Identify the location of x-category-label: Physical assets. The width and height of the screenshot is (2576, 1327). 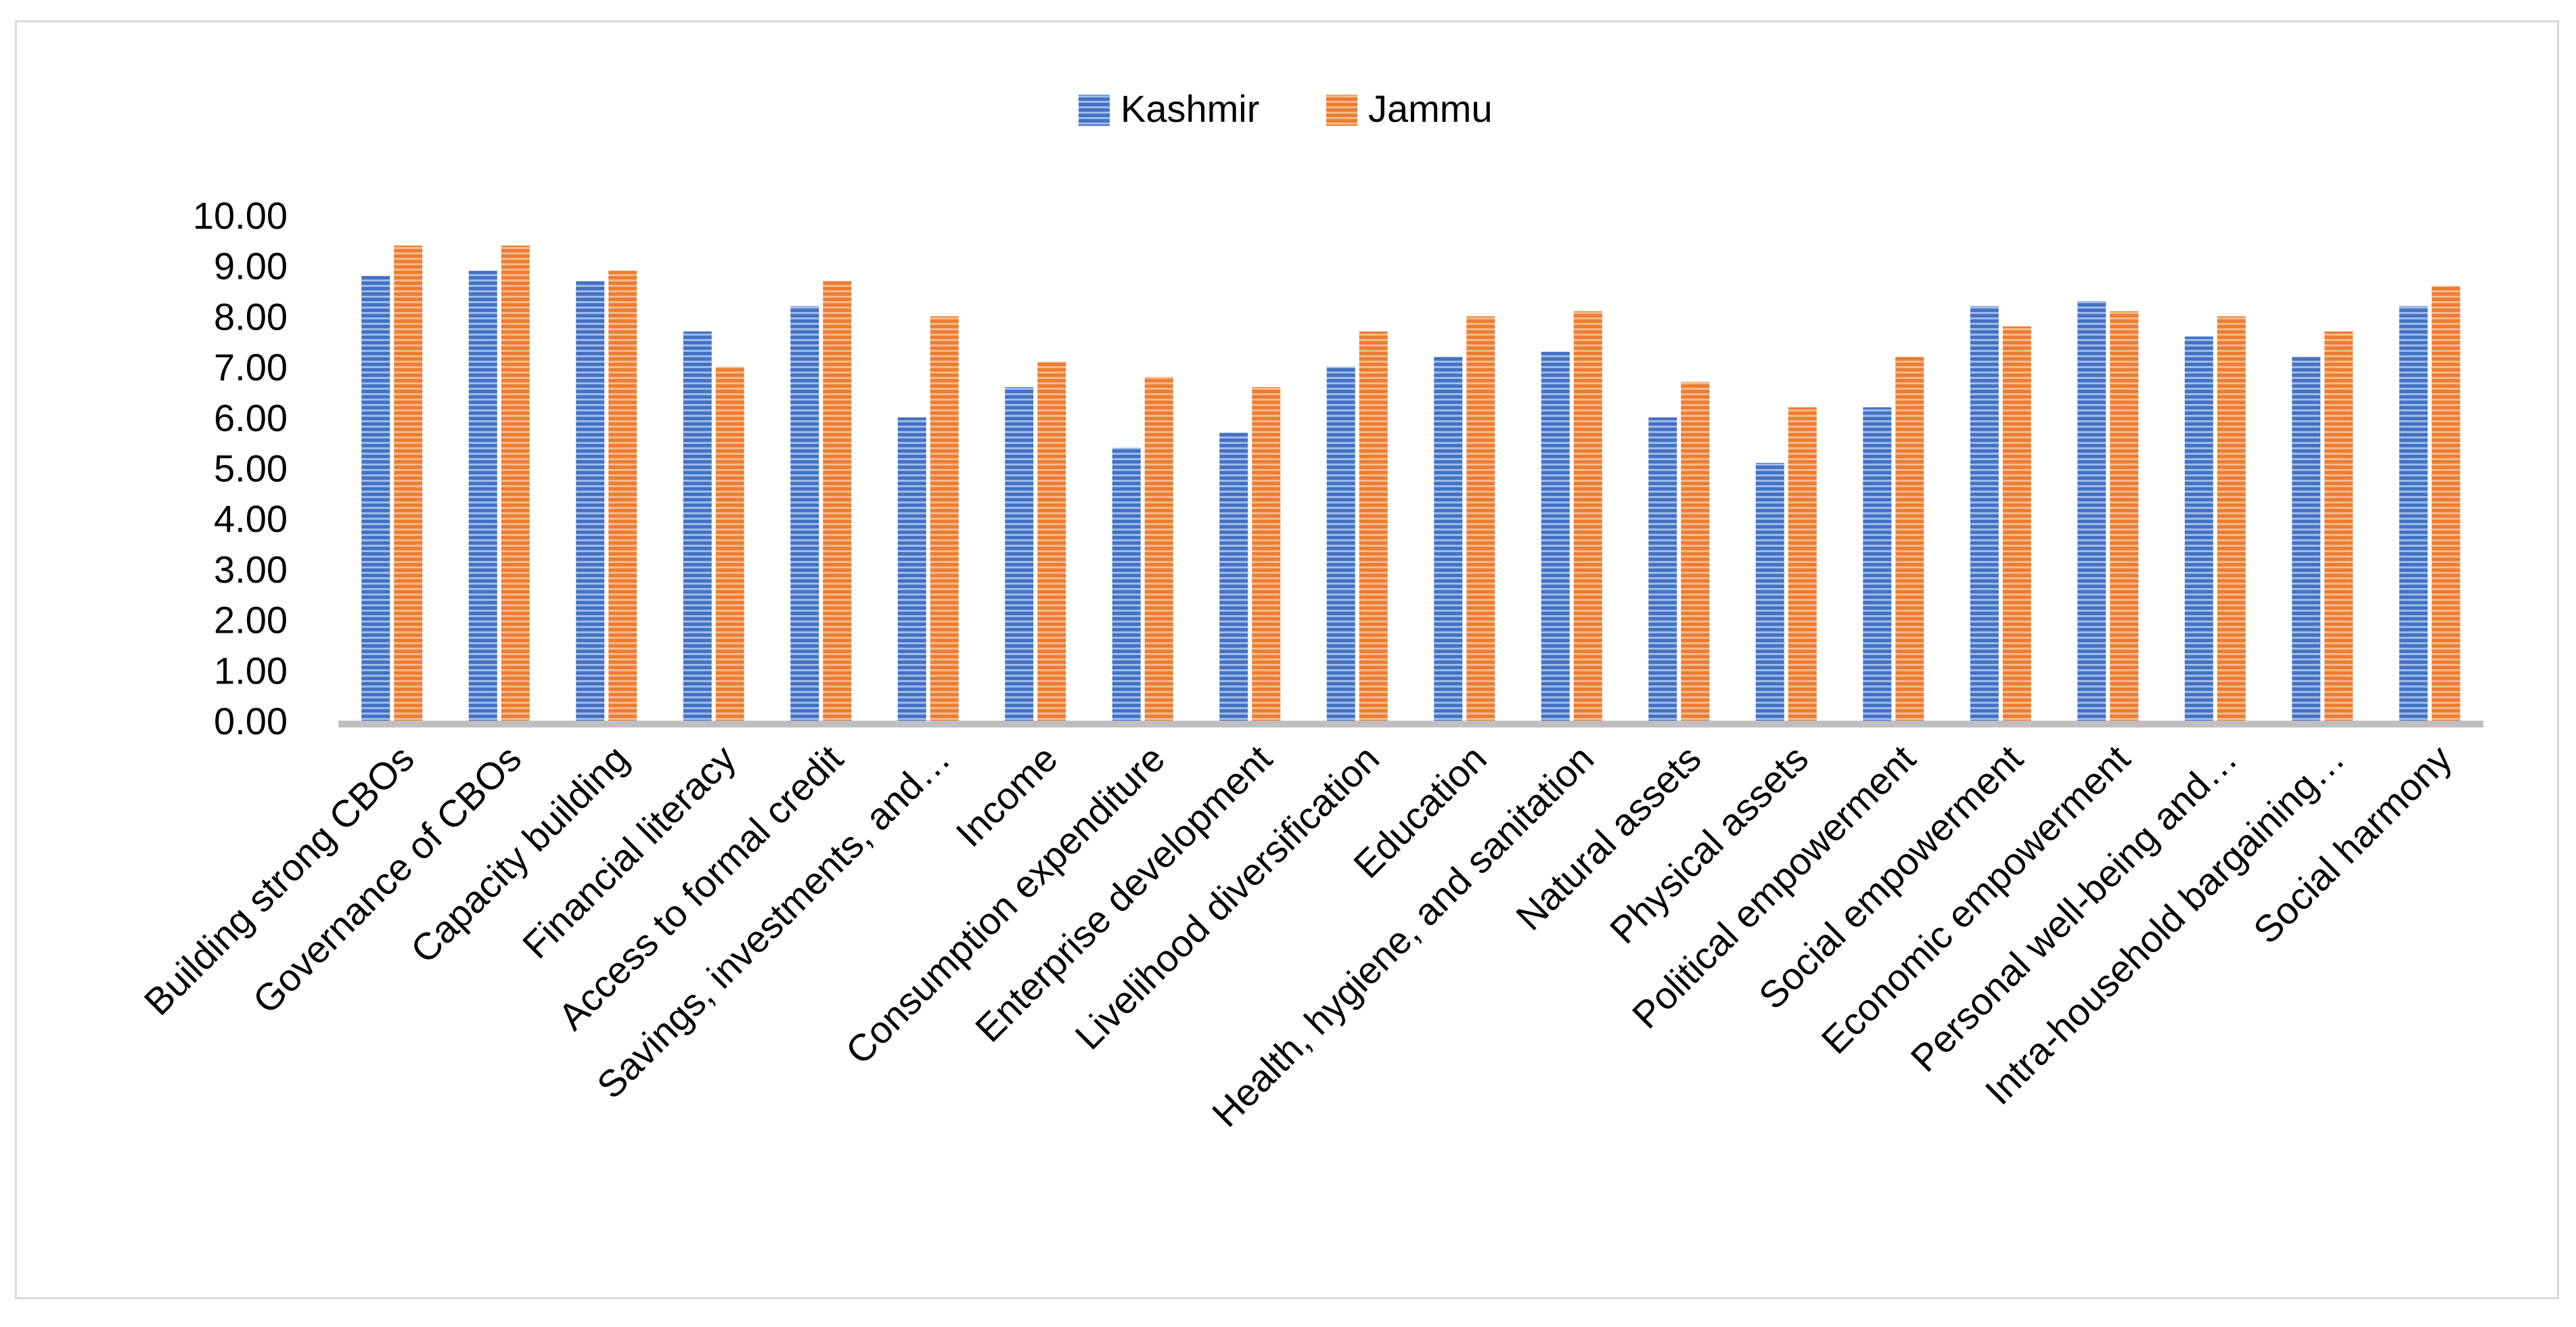
(1709, 844).